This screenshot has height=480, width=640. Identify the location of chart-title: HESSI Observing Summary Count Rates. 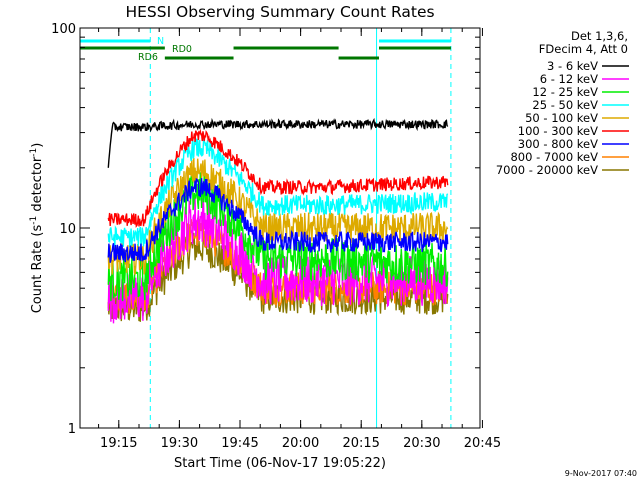
(279, 12).